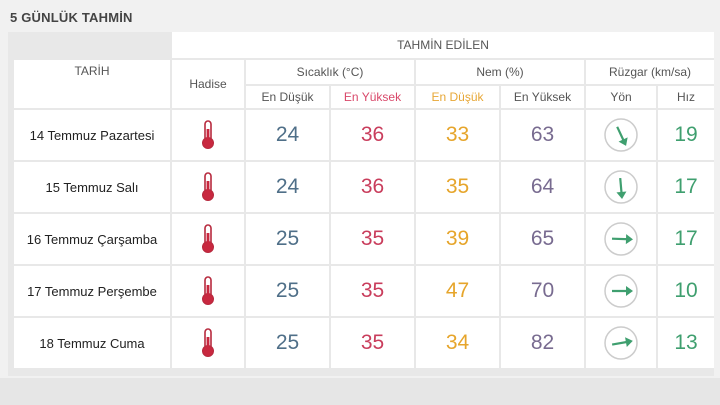  Describe the element at coordinates (457, 239) in the screenshot. I see `hum-min-value: 39` at that location.